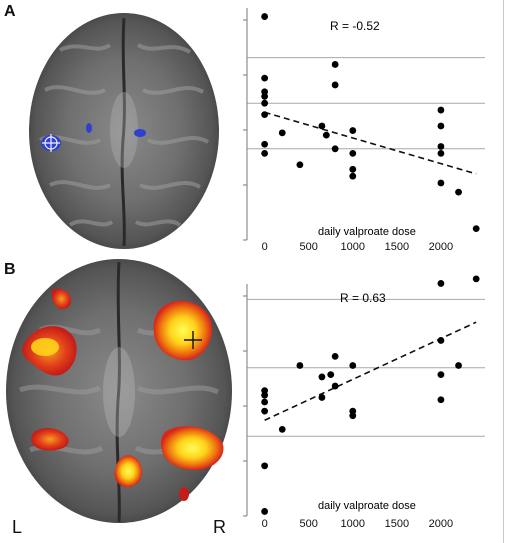 This screenshot has width=510, height=543. I want to click on correlation-label-a: R = -0.52, so click(355, 26).